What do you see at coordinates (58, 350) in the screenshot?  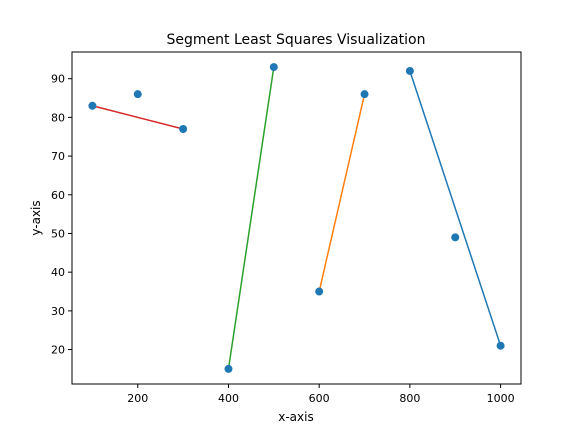 I see `y-tick-label: 20` at bounding box center [58, 350].